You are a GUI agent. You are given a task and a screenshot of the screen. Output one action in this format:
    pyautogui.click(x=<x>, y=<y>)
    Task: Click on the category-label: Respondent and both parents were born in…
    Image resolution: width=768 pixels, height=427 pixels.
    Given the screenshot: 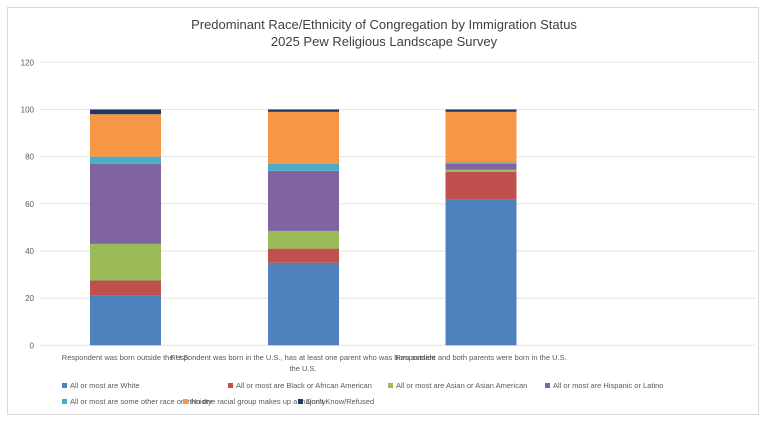 What is the action you would take?
    pyautogui.click(x=481, y=357)
    